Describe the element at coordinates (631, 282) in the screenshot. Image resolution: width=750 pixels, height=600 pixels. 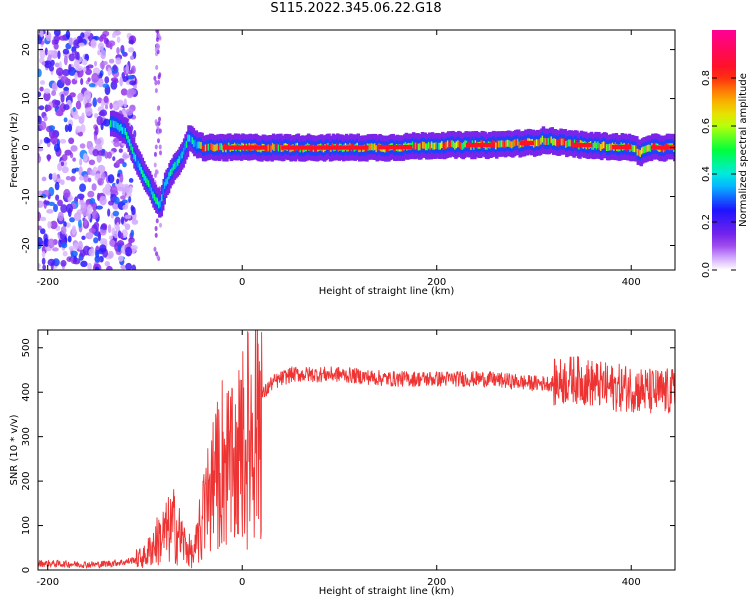
I see `x-tick-label: 400` at that location.